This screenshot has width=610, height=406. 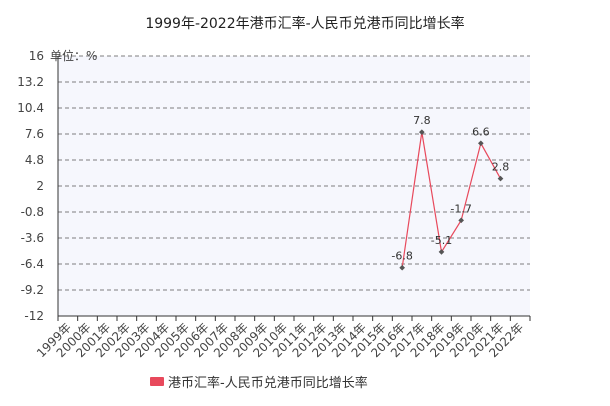 What do you see at coordinates (34, 134) in the screenshot?
I see `y-tick-label: 7.6` at bounding box center [34, 134].